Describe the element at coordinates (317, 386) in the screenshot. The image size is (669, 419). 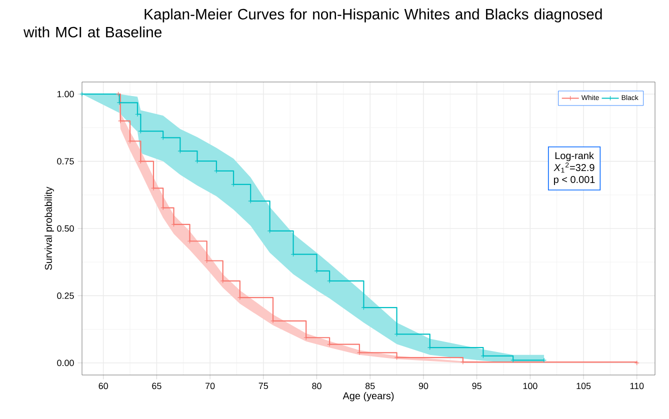
I see `x-tick-label: 80` at that location.